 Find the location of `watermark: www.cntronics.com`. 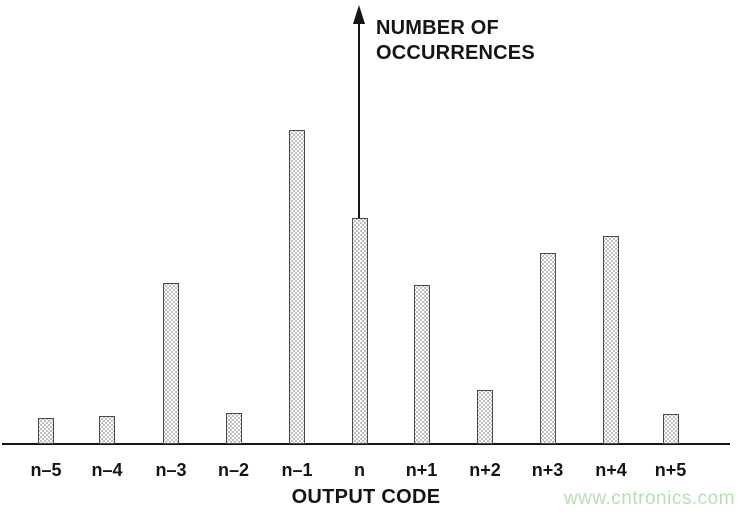

watermark: www.cntronics.com is located at coordinates (649, 498).